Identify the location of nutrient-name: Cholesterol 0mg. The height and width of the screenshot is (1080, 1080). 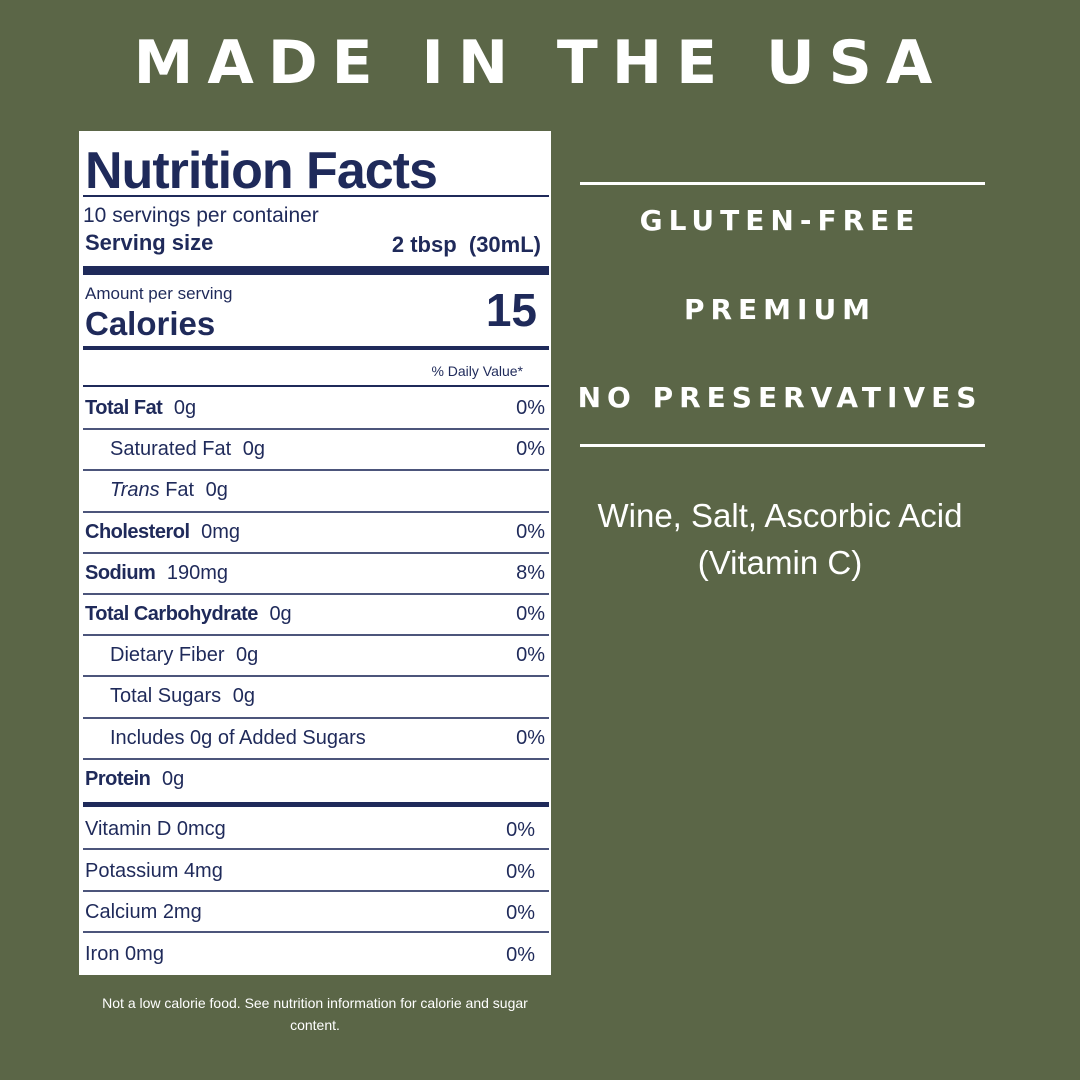
(162, 532).